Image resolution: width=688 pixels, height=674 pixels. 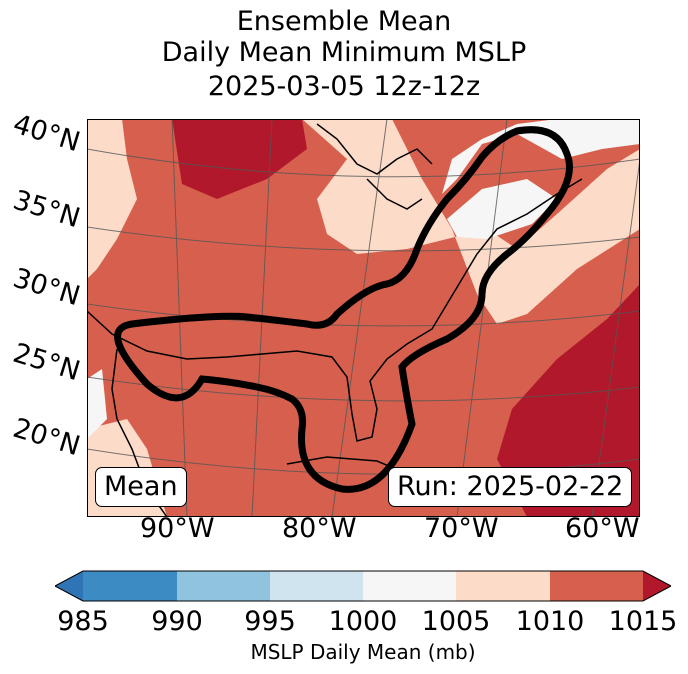 What do you see at coordinates (83, 621) in the screenshot?
I see `colorbar-tick-985: 985` at bounding box center [83, 621].